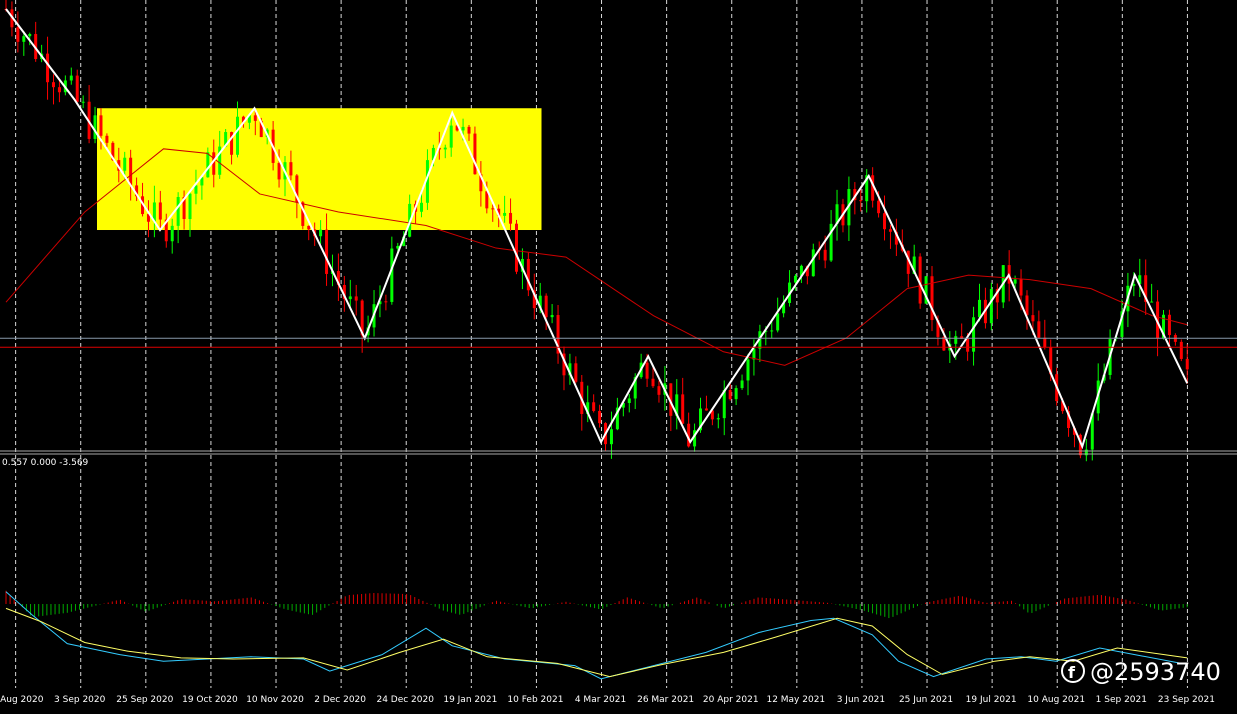  I want to click on x-tick-label: 10 Aug 2021, so click(1056, 700).